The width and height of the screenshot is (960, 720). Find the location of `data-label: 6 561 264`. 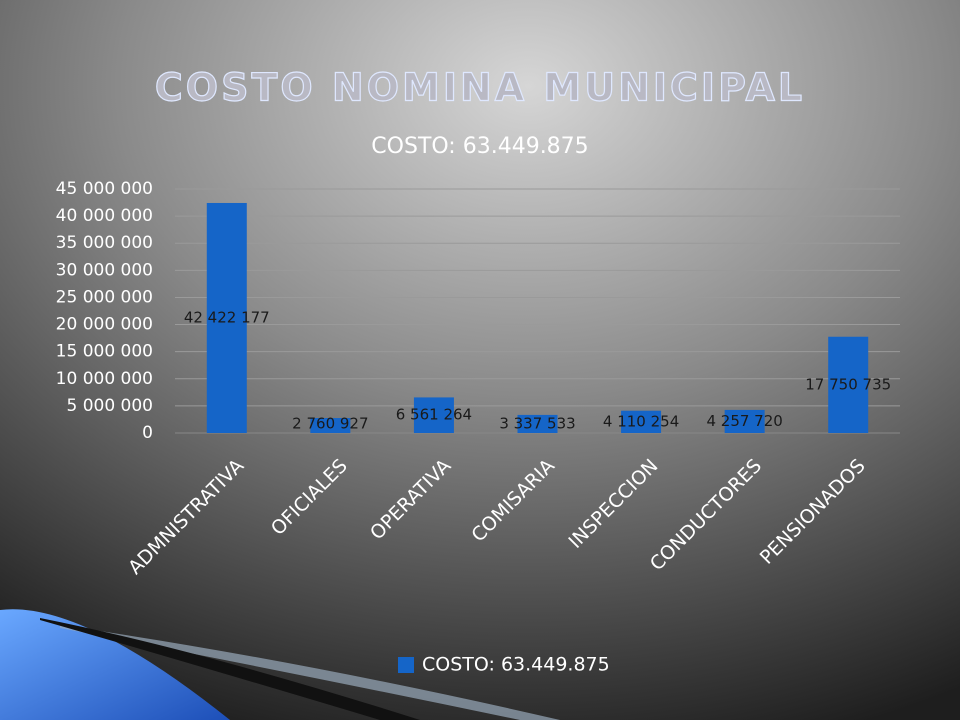

data-label: 6 561 264 is located at coordinates (434, 415).